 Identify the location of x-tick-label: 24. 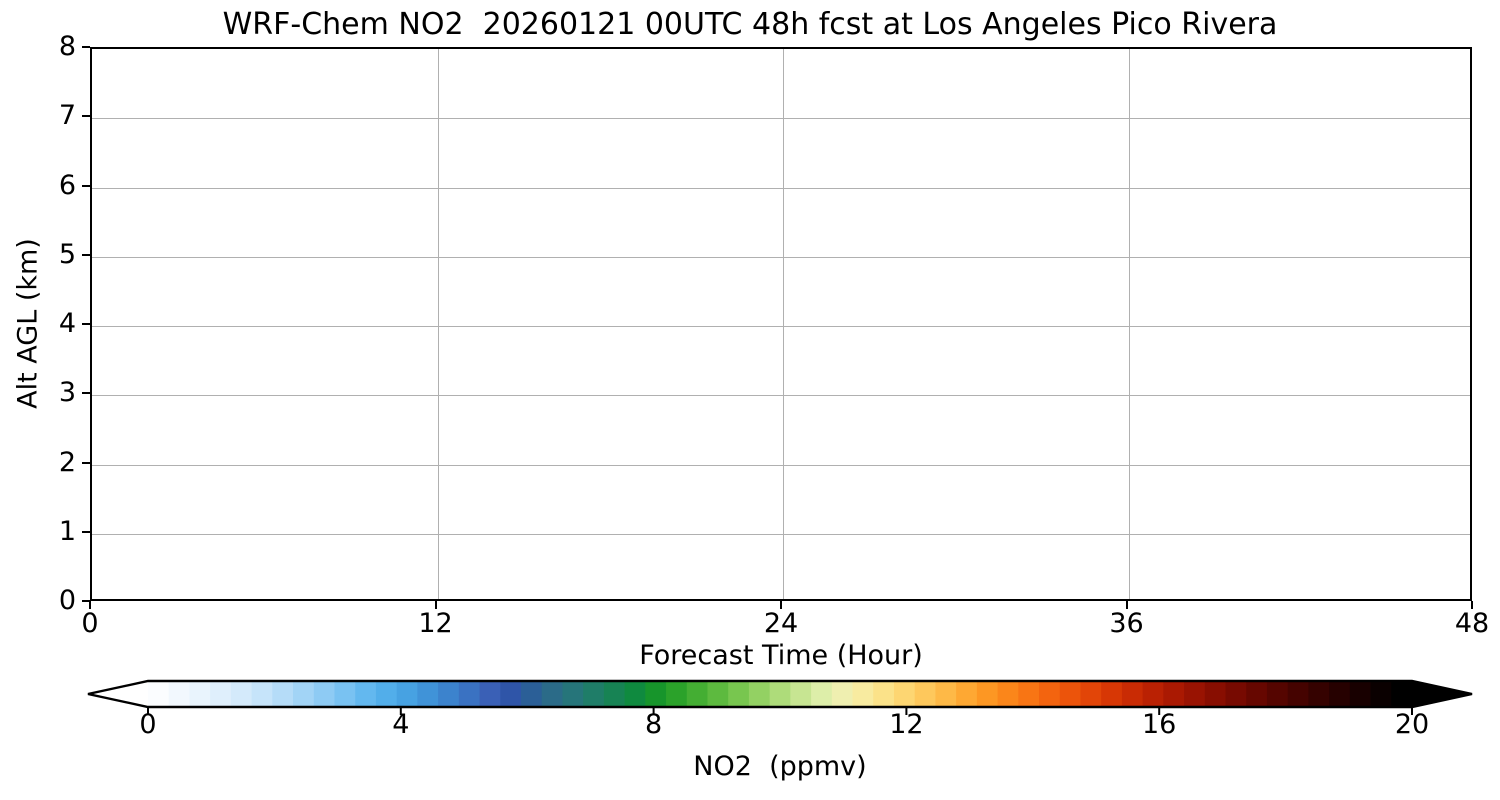
(781, 623).